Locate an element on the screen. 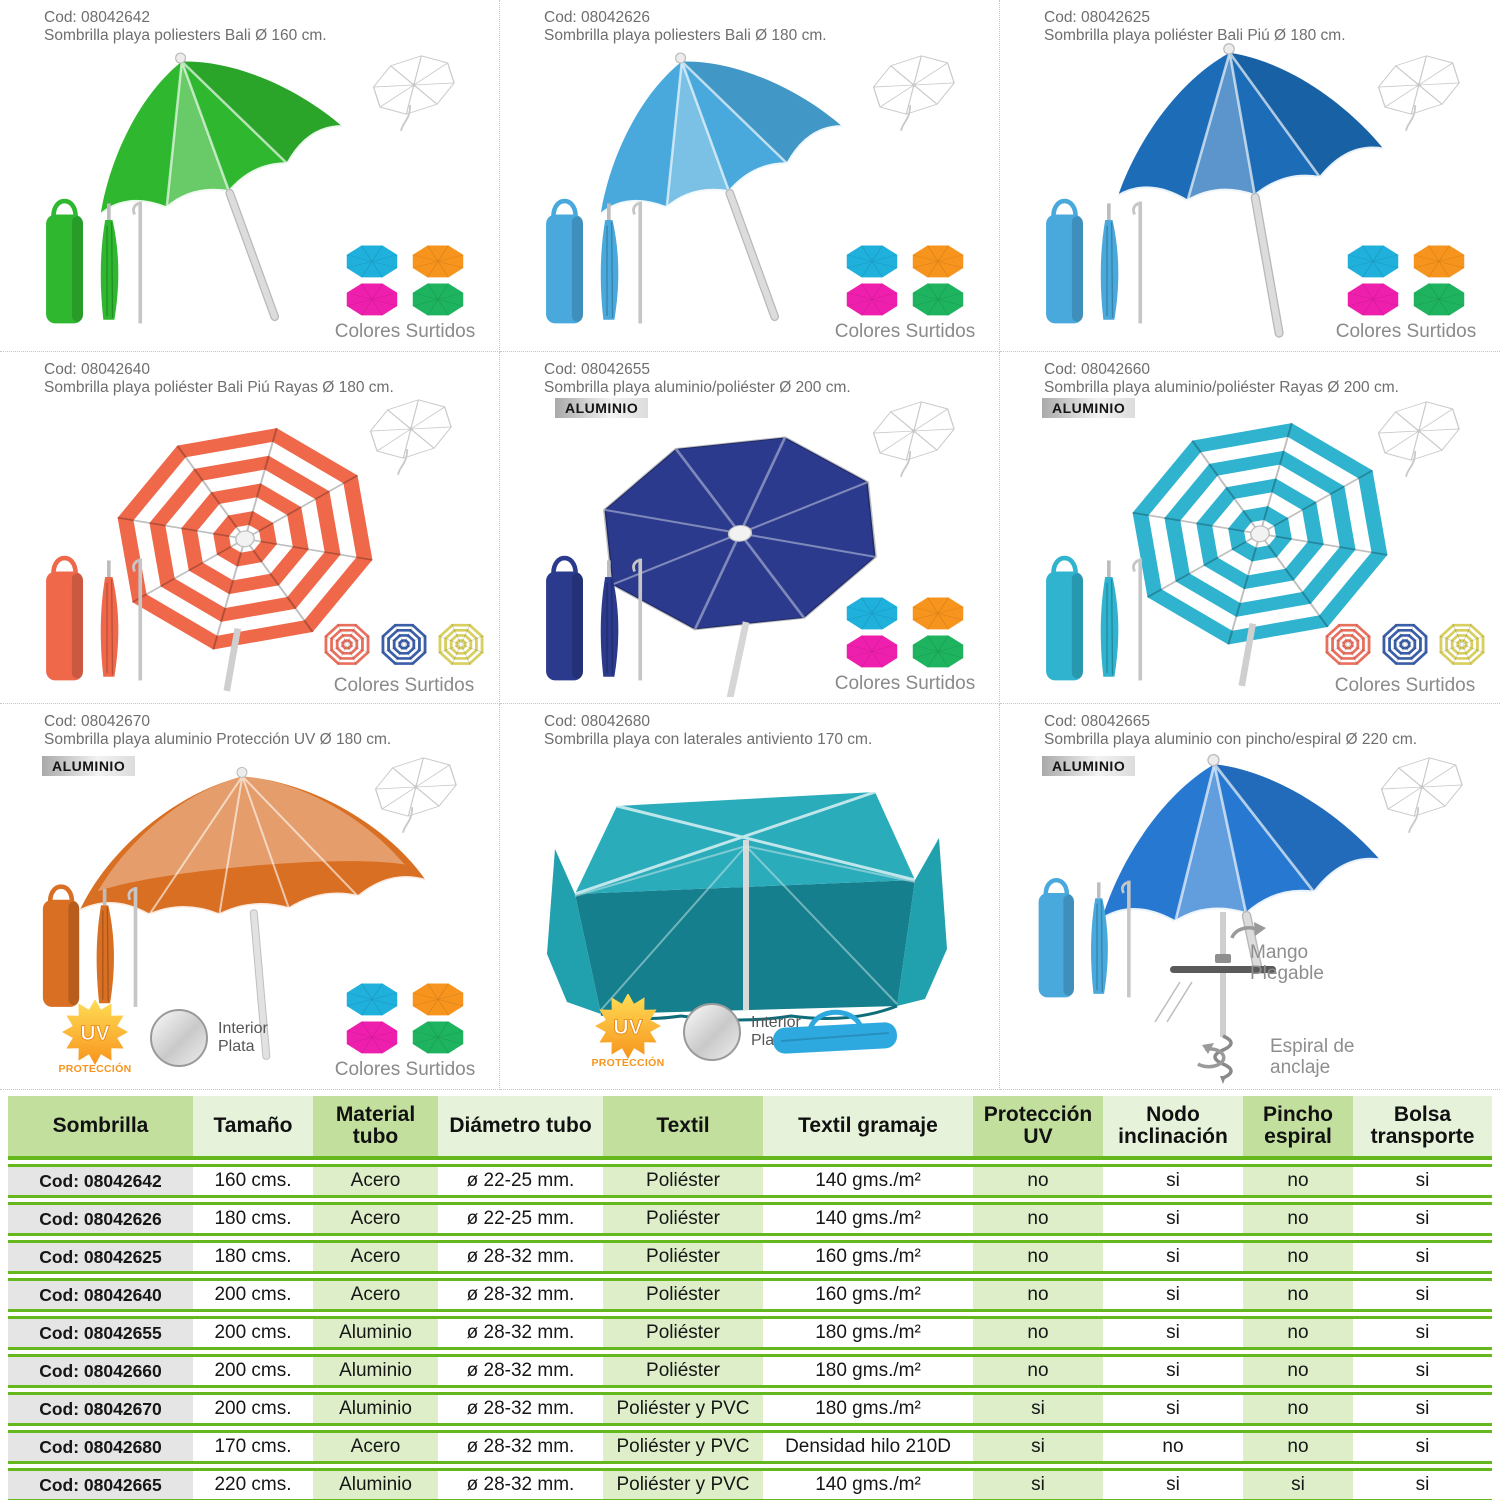  swatch-umbrella-yellow-striped is located at coordinates (1462, 646).